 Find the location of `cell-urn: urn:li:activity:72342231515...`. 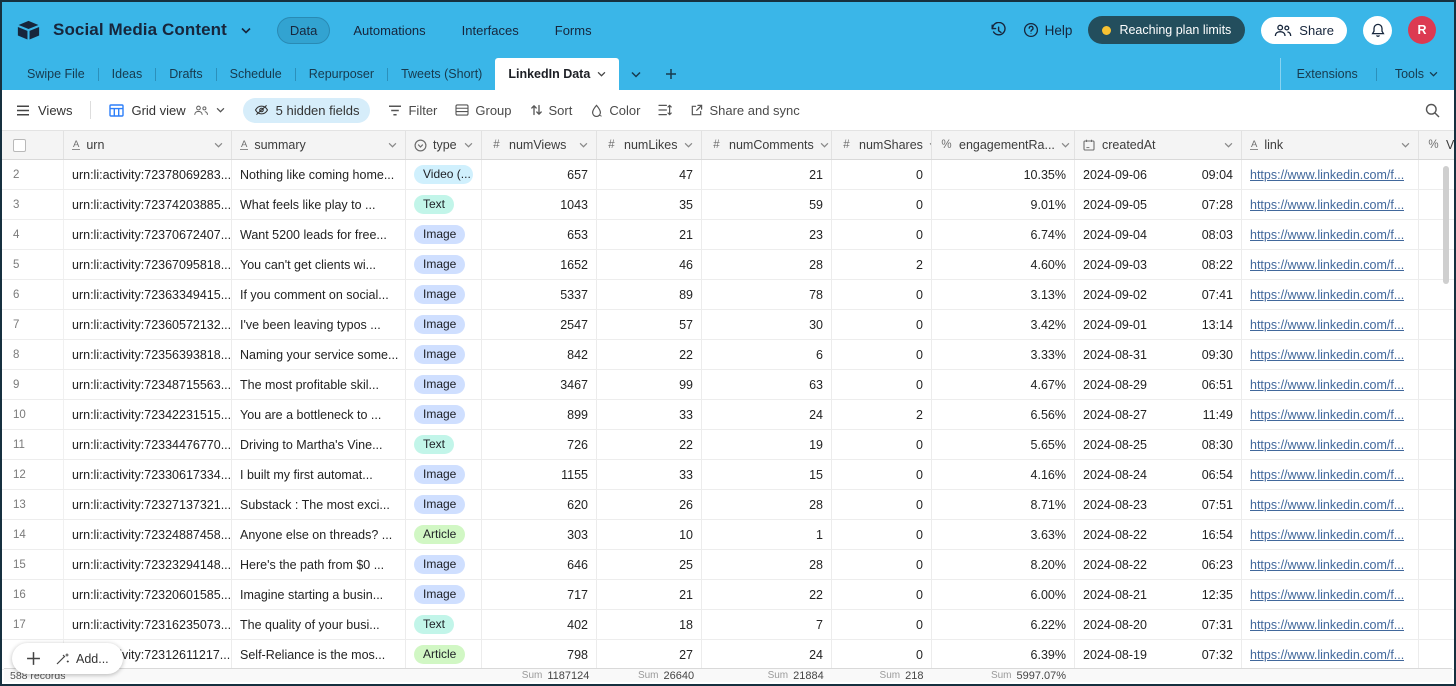

cell-urn: urn:li:activity:72342231515... is located at coordinates (148, 414).